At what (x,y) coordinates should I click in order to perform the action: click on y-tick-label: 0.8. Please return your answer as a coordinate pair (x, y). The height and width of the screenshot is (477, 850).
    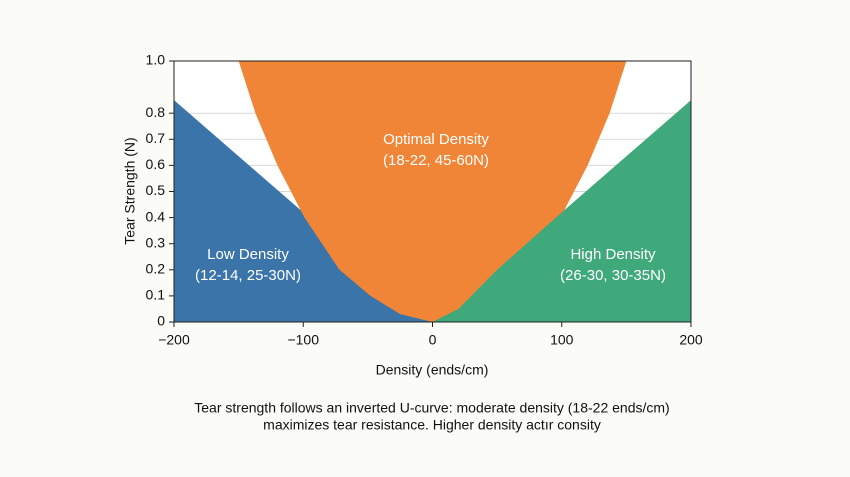
    Looking at the image, I should click on (156, 112).